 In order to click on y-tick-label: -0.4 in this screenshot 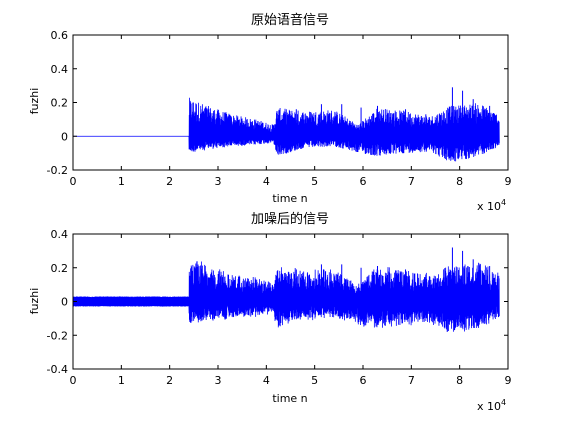, I will do `click(57, 369)`.